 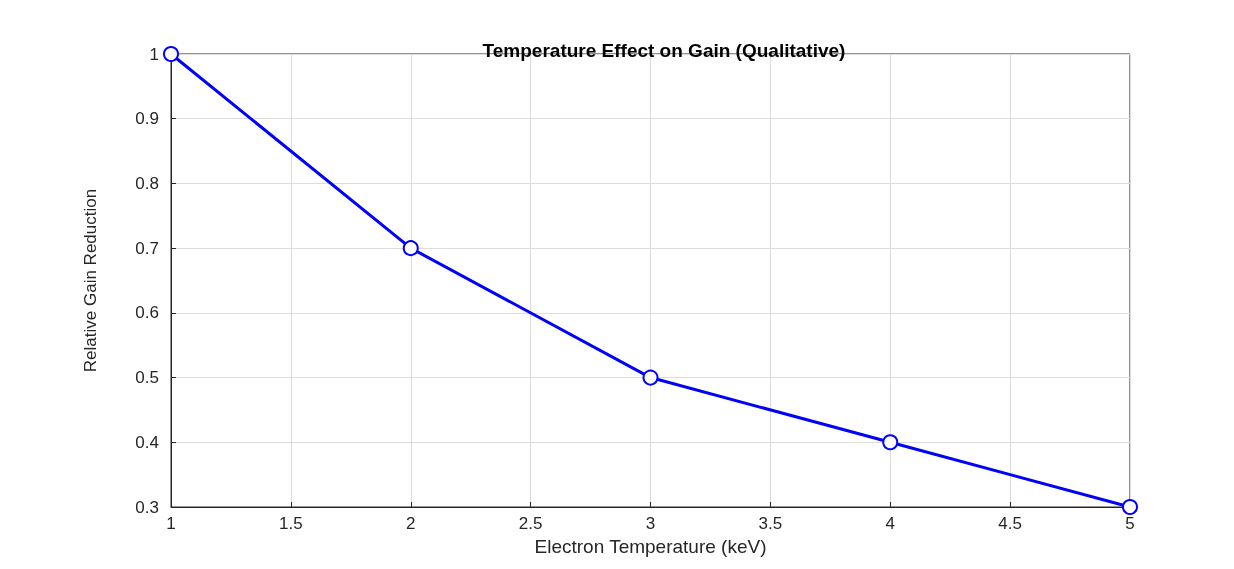 I want to click on x-tick-label: 2, so click(x=411, y=523).